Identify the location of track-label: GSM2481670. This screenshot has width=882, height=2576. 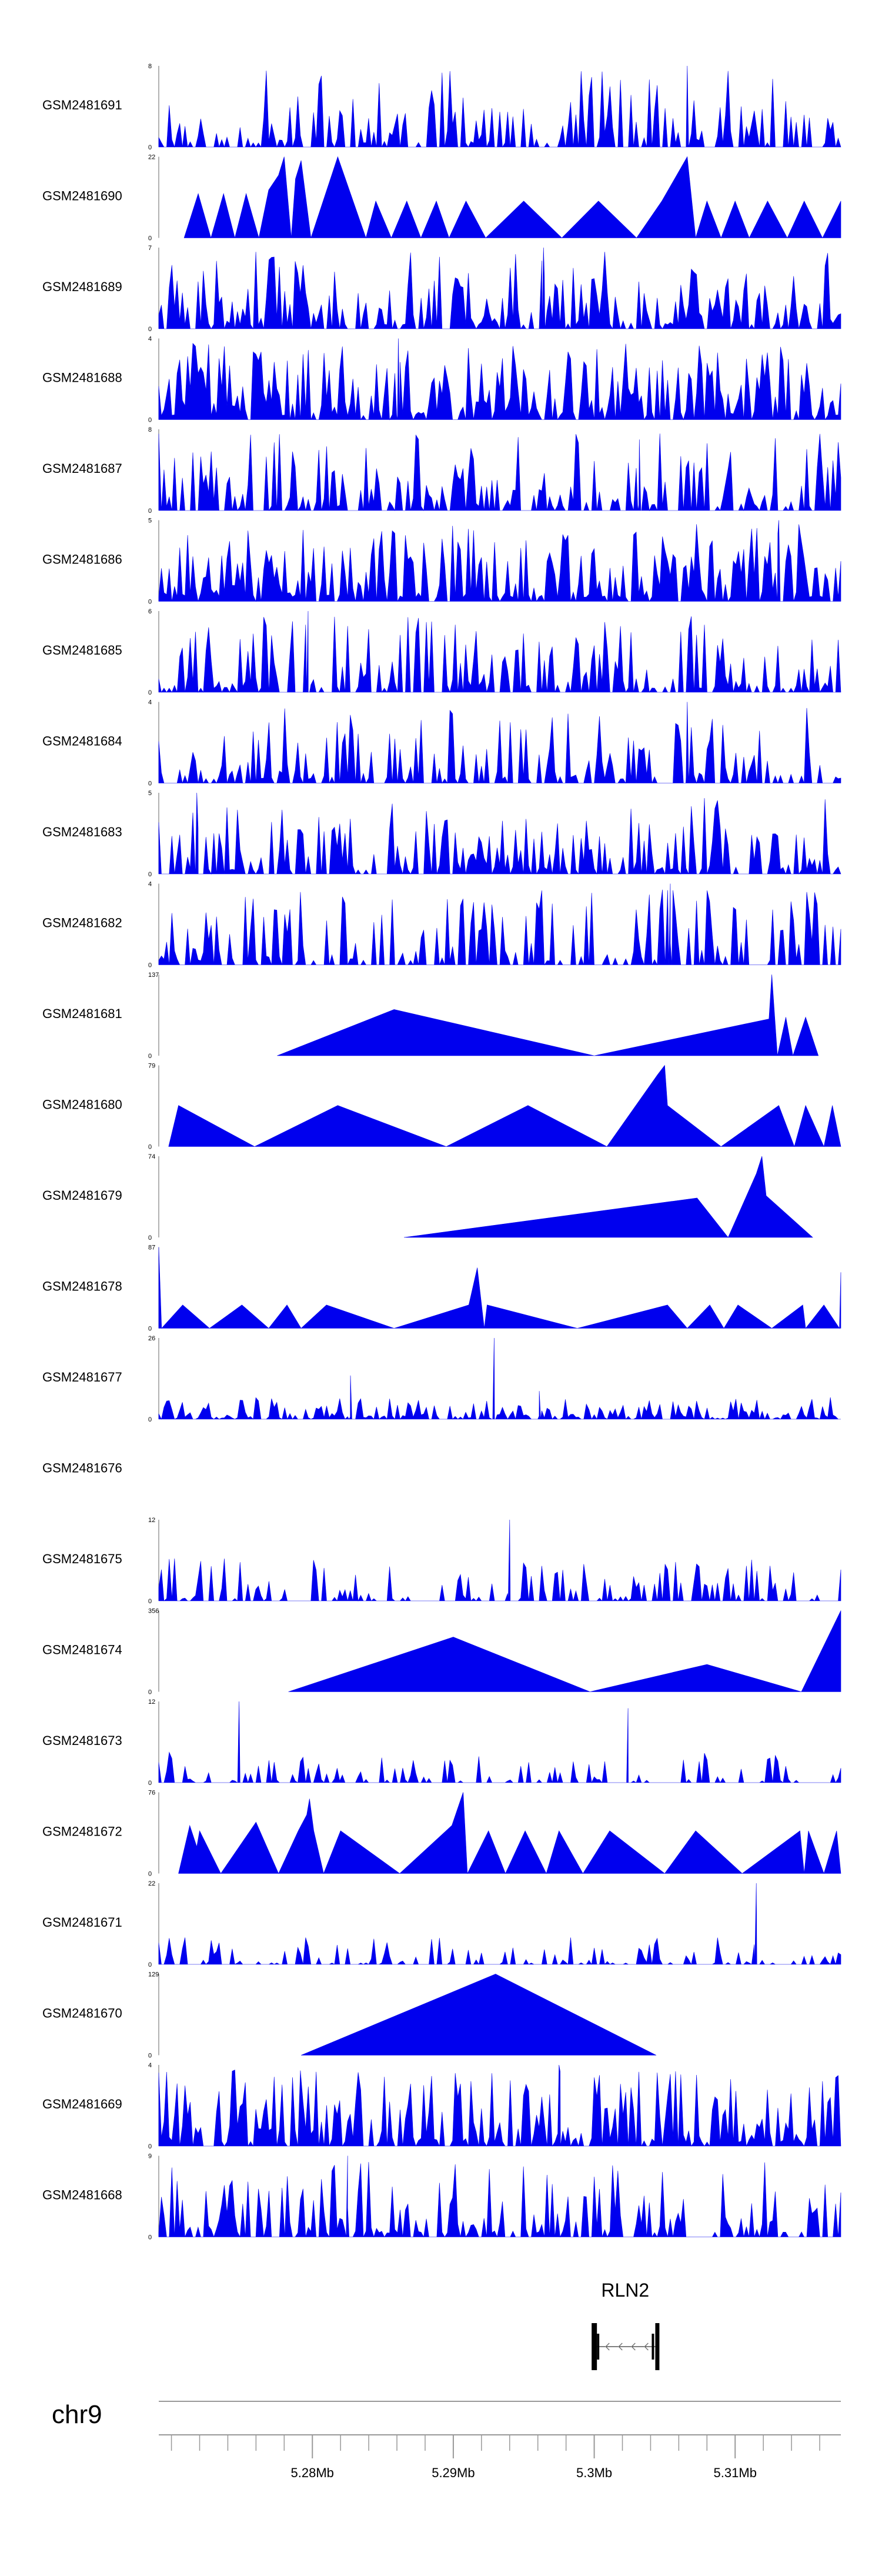
(82, 2013).